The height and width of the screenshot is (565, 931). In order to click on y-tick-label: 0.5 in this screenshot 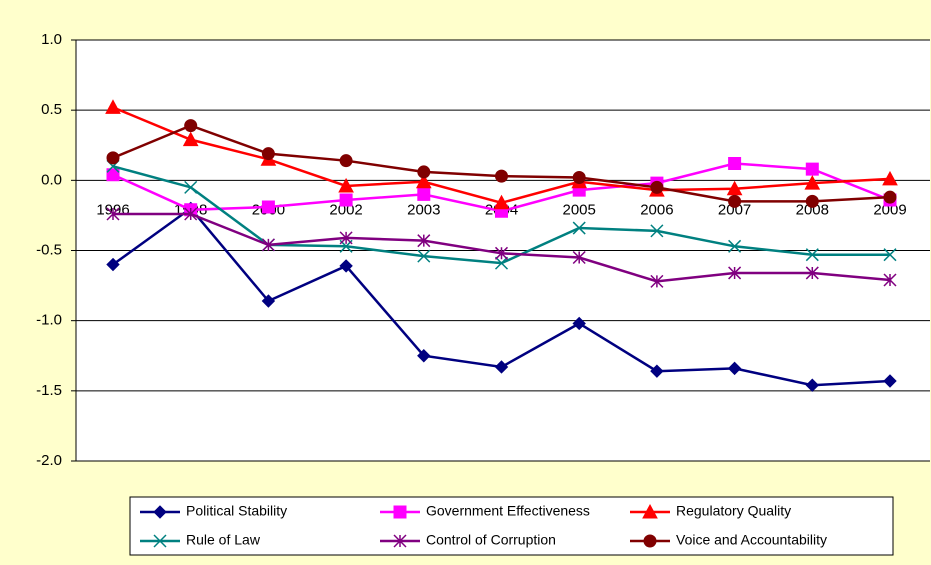, I will do `click(51, 109)`.